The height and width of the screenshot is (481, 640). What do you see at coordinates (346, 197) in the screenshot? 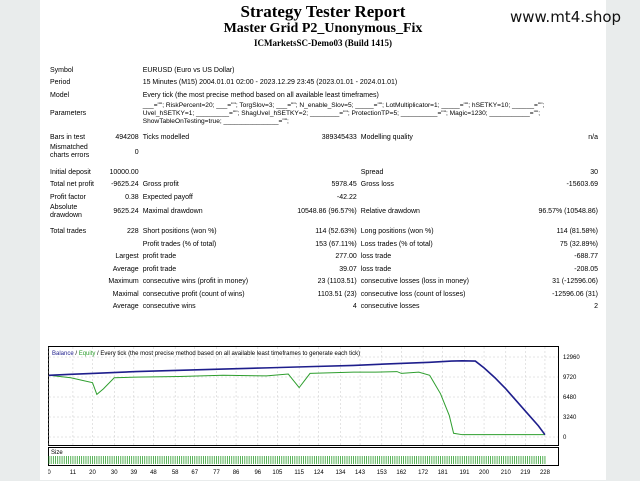
I see `expected-payoff-value: -42.22` at bounding box center [346, 197].